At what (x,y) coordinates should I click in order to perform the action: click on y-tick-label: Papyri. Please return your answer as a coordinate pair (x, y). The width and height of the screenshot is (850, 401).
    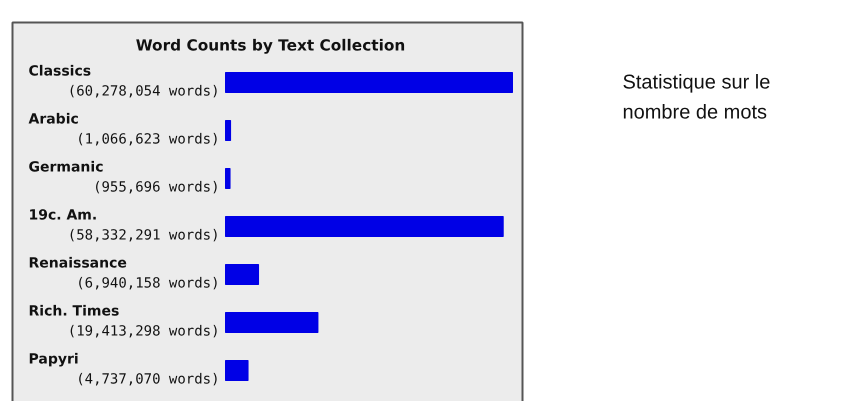
    Looking at the image, I should click on (53, 360).